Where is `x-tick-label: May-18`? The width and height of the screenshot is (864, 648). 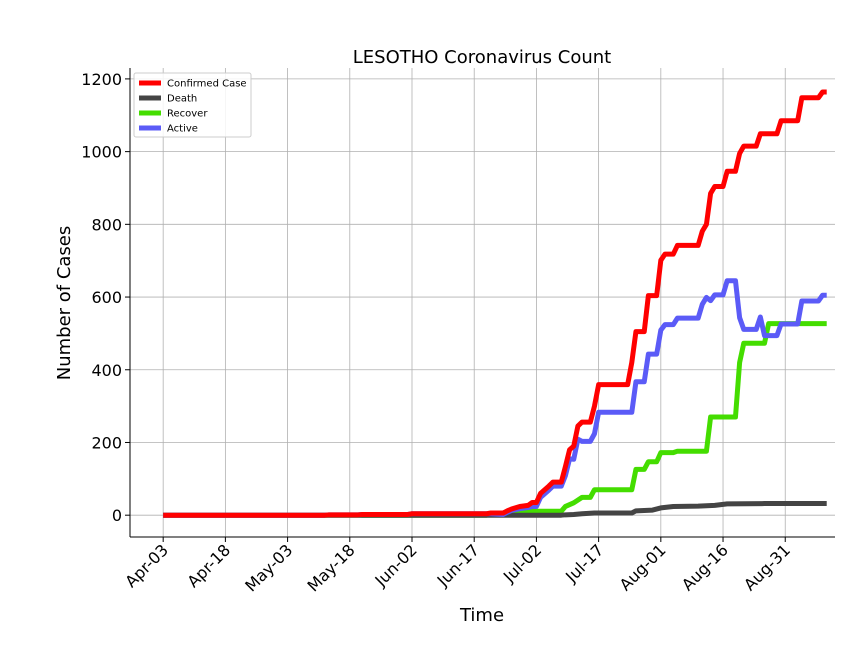
x-tick-label: May-18 is located at coordinates (331, 567).